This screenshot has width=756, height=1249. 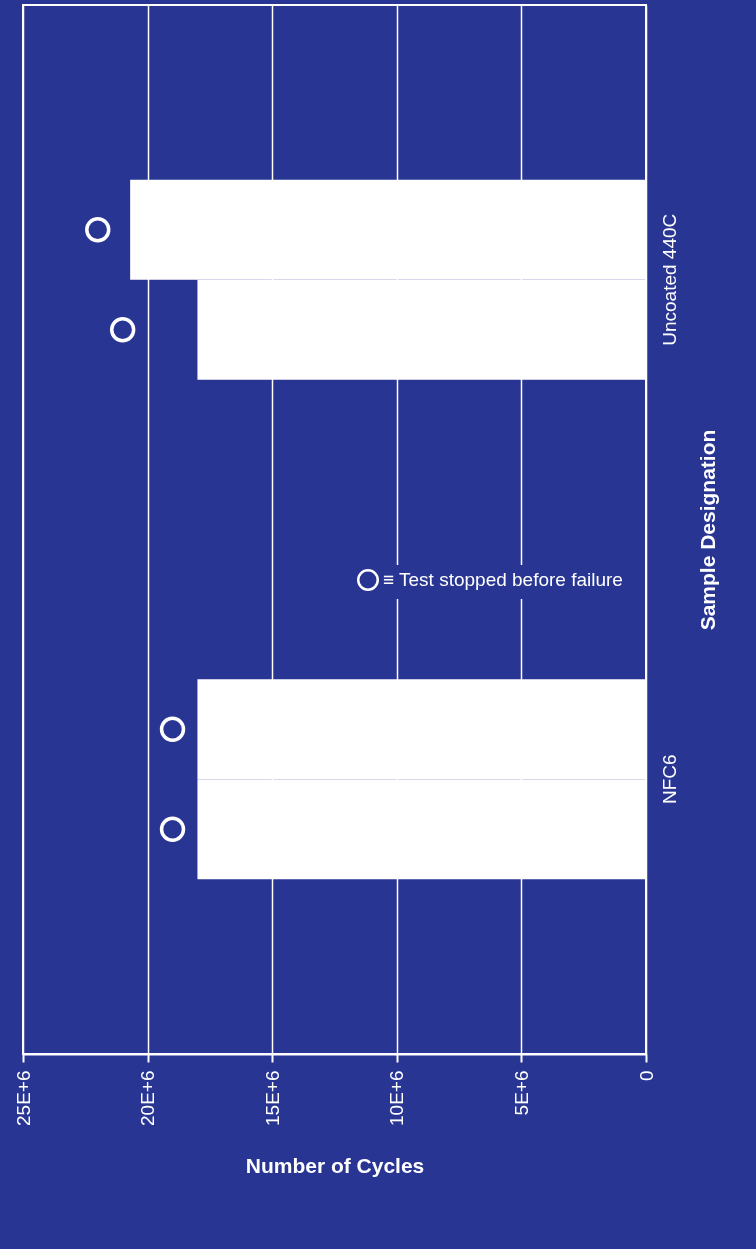 What do you see at coordinates (669, 779) in the screenshot?
I see `y-tick-label: NFC6` at bounding box center [669, 779].